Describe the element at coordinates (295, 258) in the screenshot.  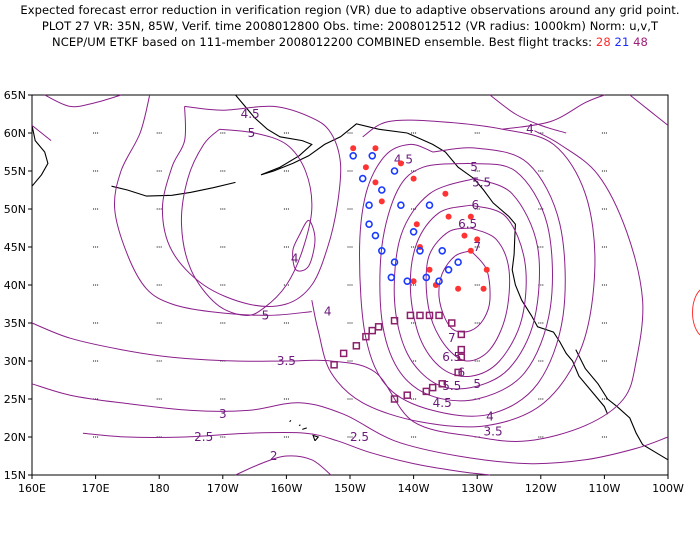
I see `contour-label: 4` at that location.